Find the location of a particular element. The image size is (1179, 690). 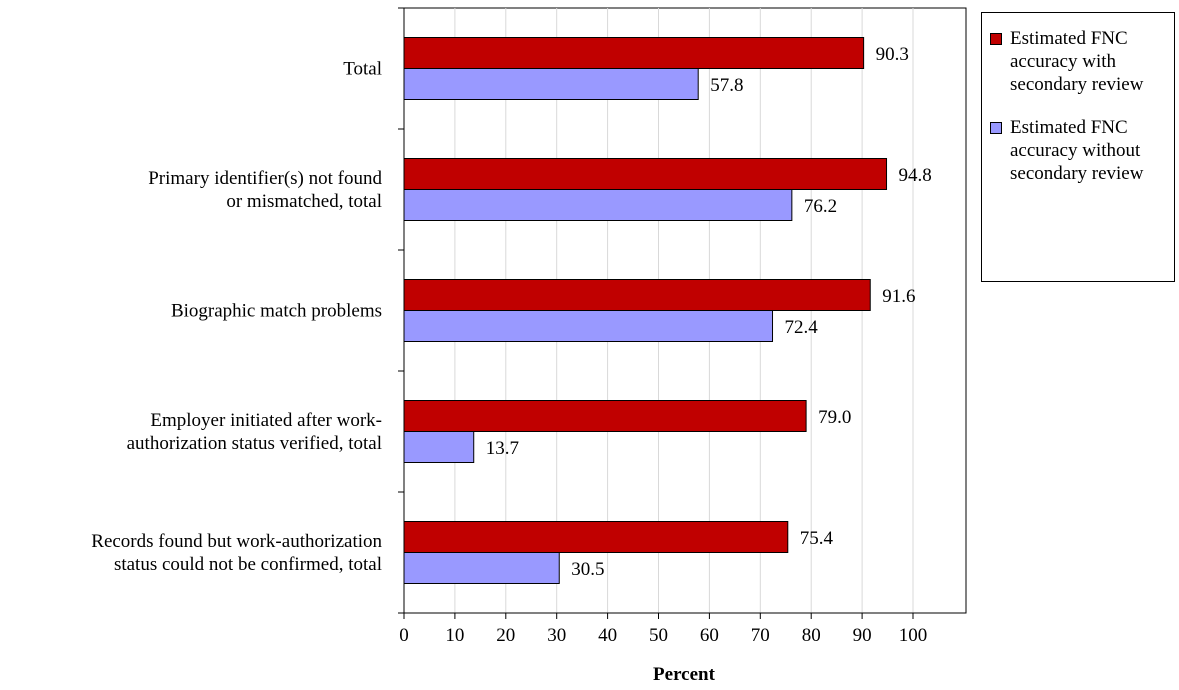

data-label: 79.0 is located at coordinates (834, 417).